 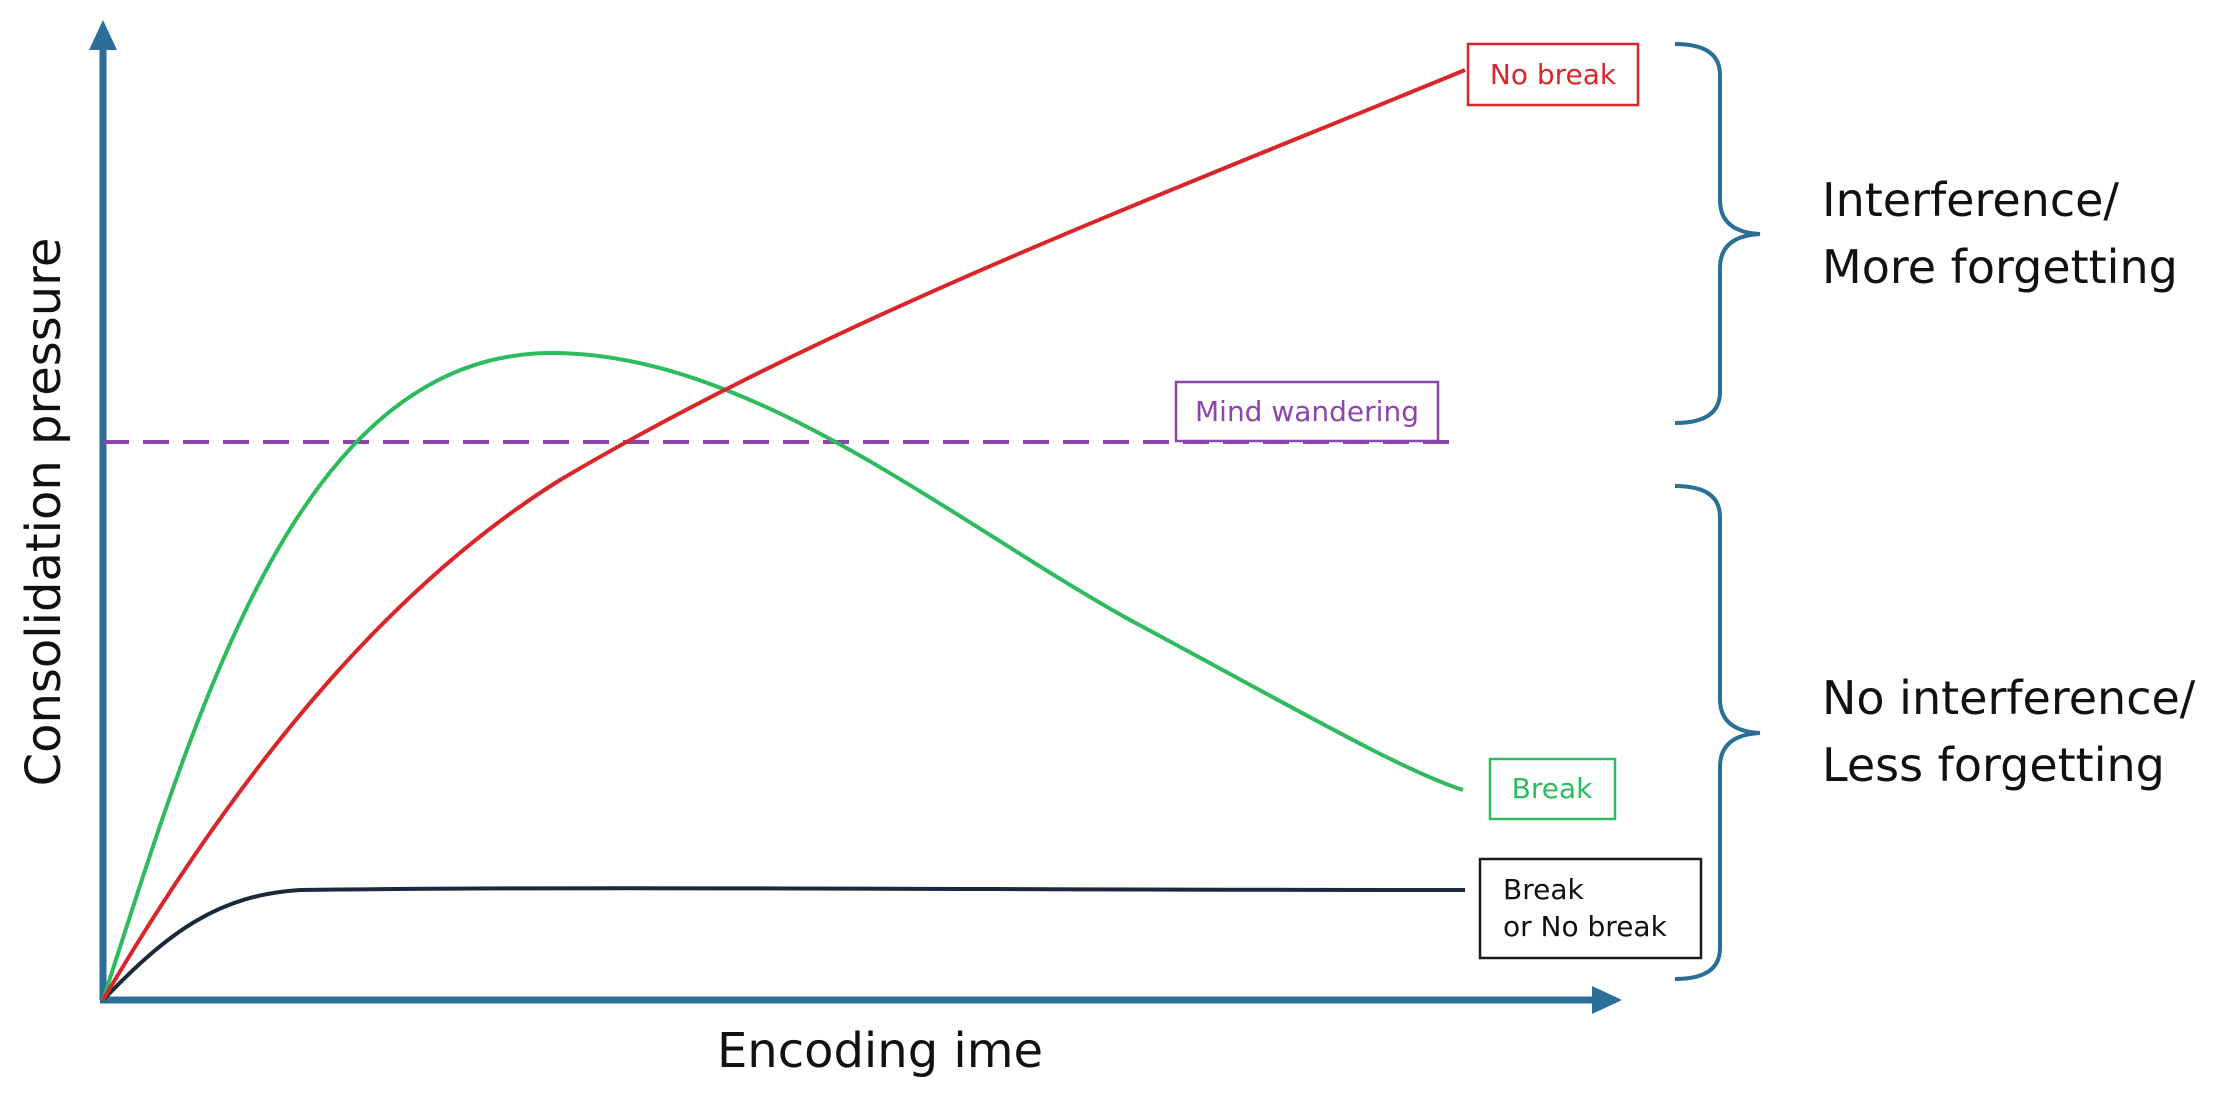 What do you see at coordinates (1717, 732) in the screenshot?
I see `lower-bracket` at bounding box center [1717, 732].